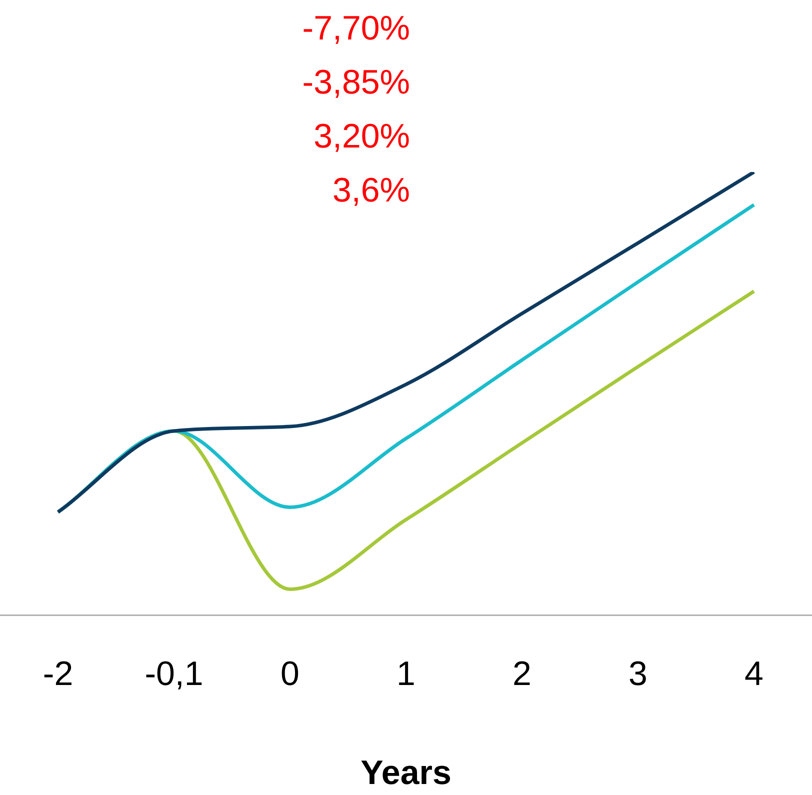  Describe the element at coordinates (58, 674) in the screenshot. I see `x-tick-label: -2` at that location.